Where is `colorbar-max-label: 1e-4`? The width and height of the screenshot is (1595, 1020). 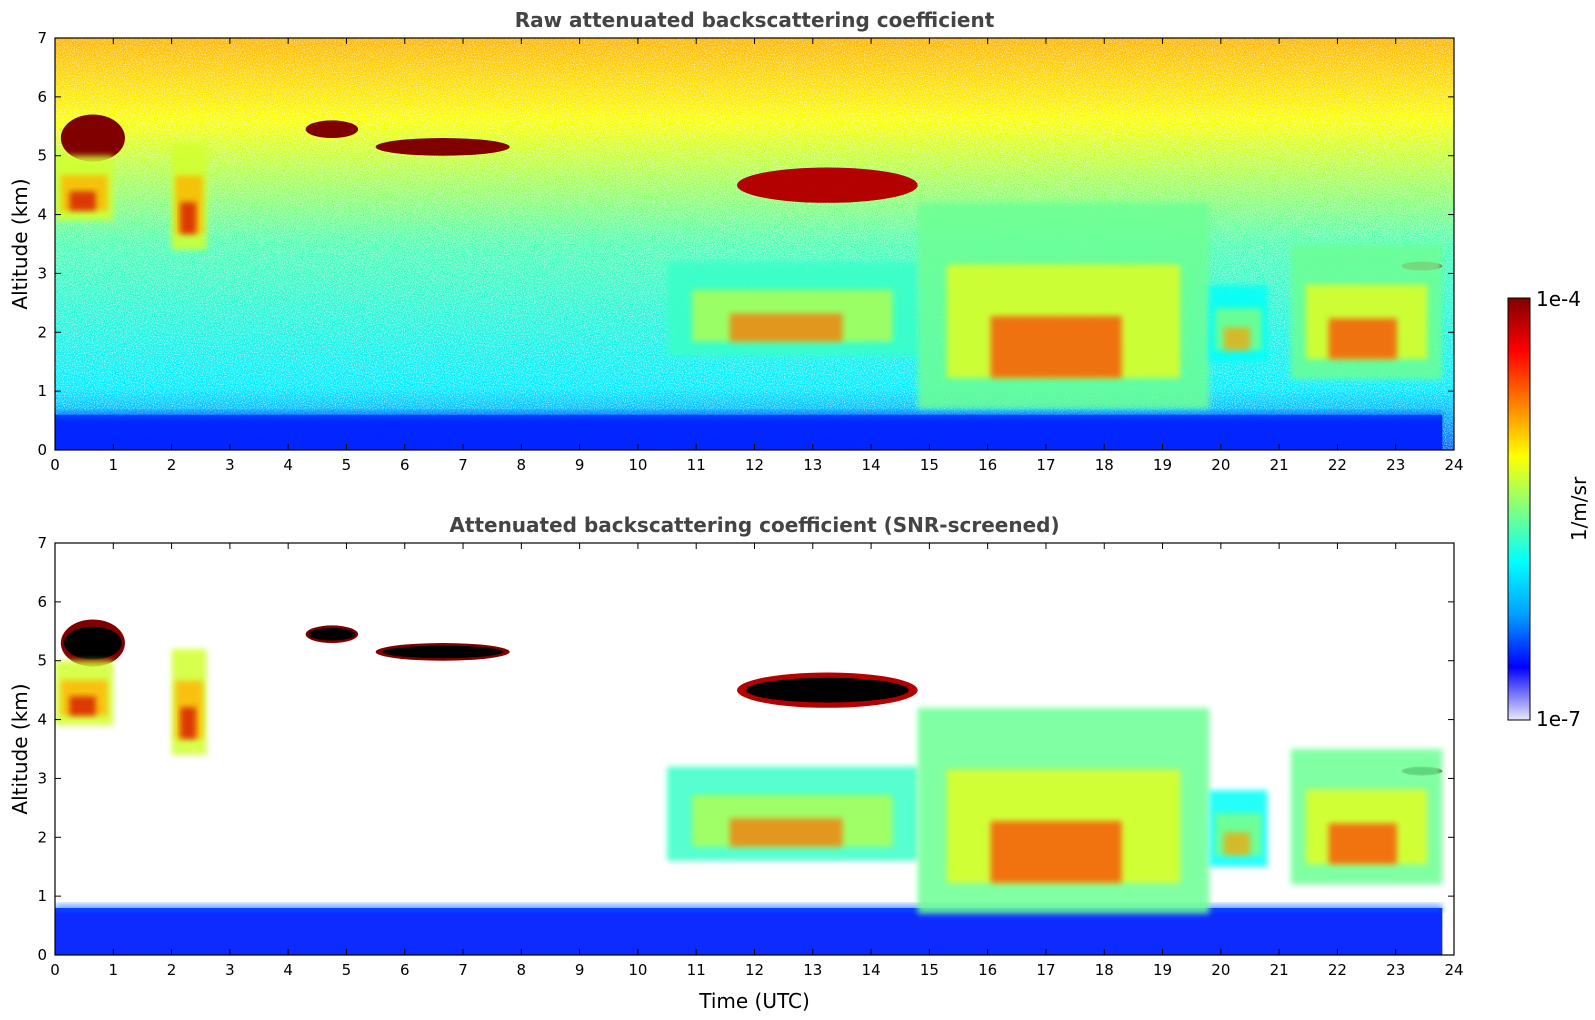
colorbar-max-label: 1e-4 is located at coordinates (1558, 299).